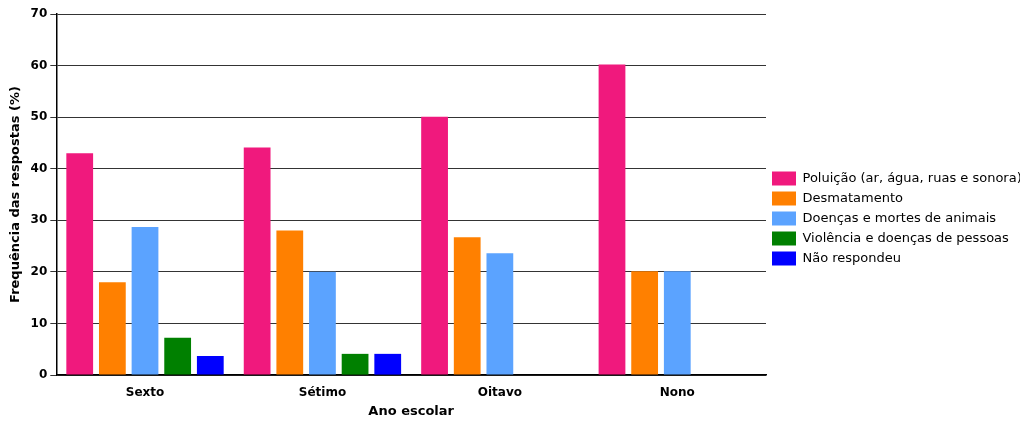 The height and width of the screenshot is (423, 1024). What do you see at coordinates (852, 257) in the screenshot?
I see `legend-label: Não respondeu` at bounding box center [852, 257].